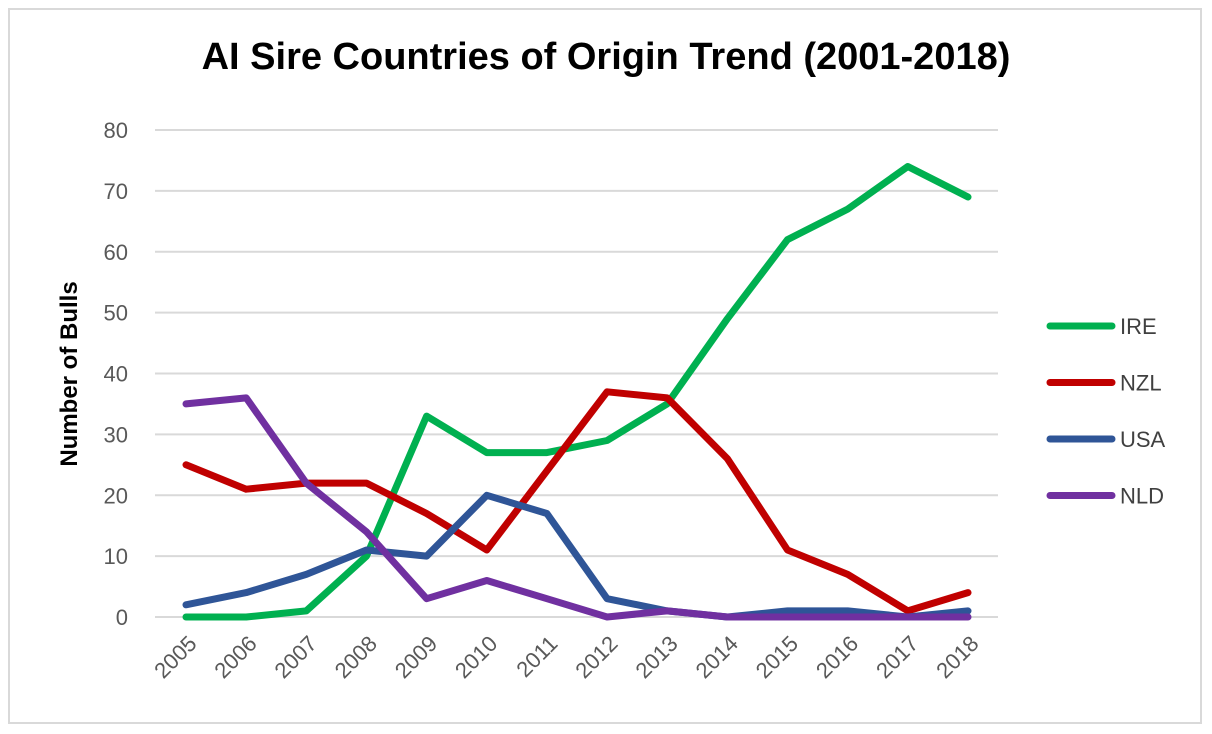  What do you see at coordinates (116, 495) in the screenshot?
I see `y-tick-label: 20` at bounding box center [116, 495].